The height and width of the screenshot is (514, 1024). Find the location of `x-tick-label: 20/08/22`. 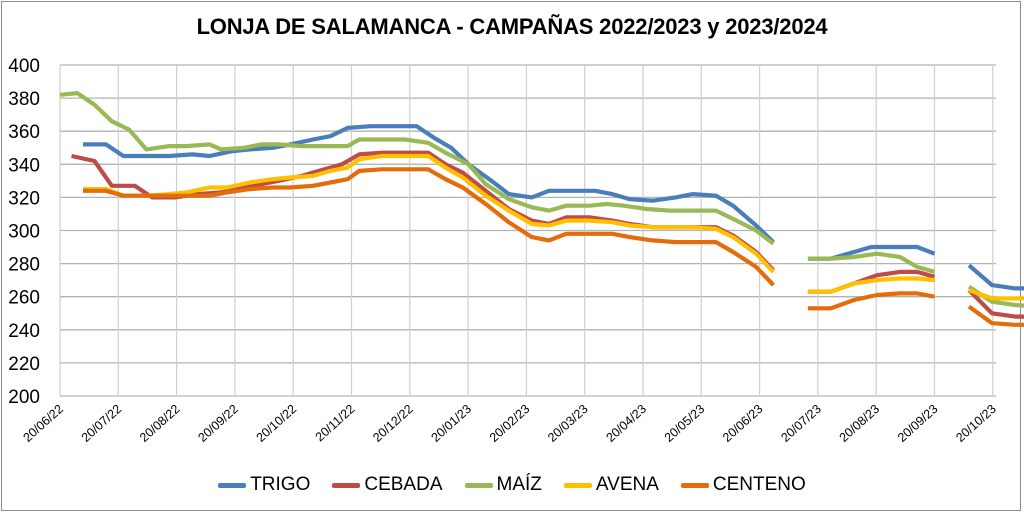

x-tick-label: 20/08/22 is located at coordinates (160, 423).